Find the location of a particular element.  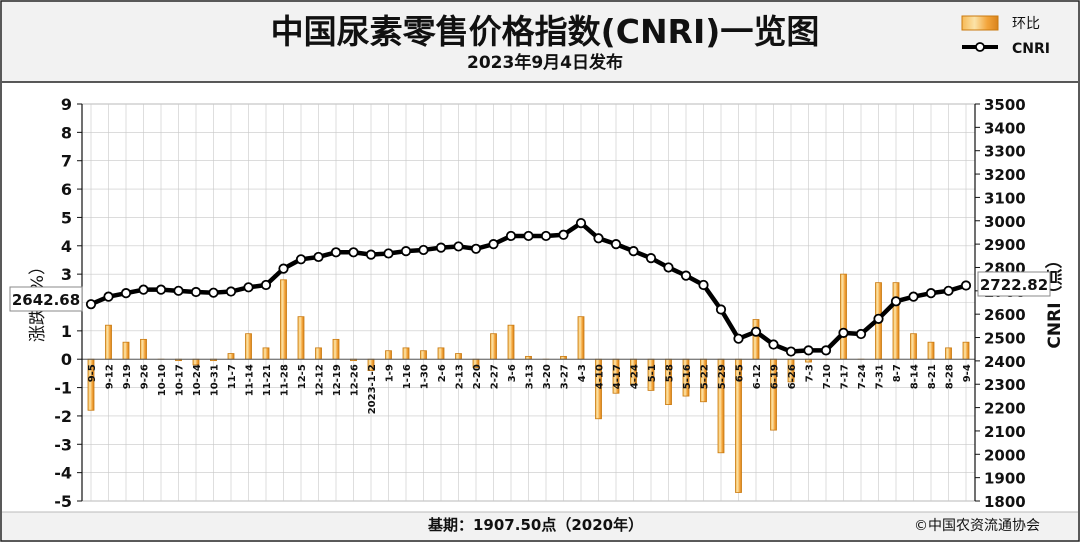

x-tick-label: 2023-1-2 is located at coordinates (372, 389).